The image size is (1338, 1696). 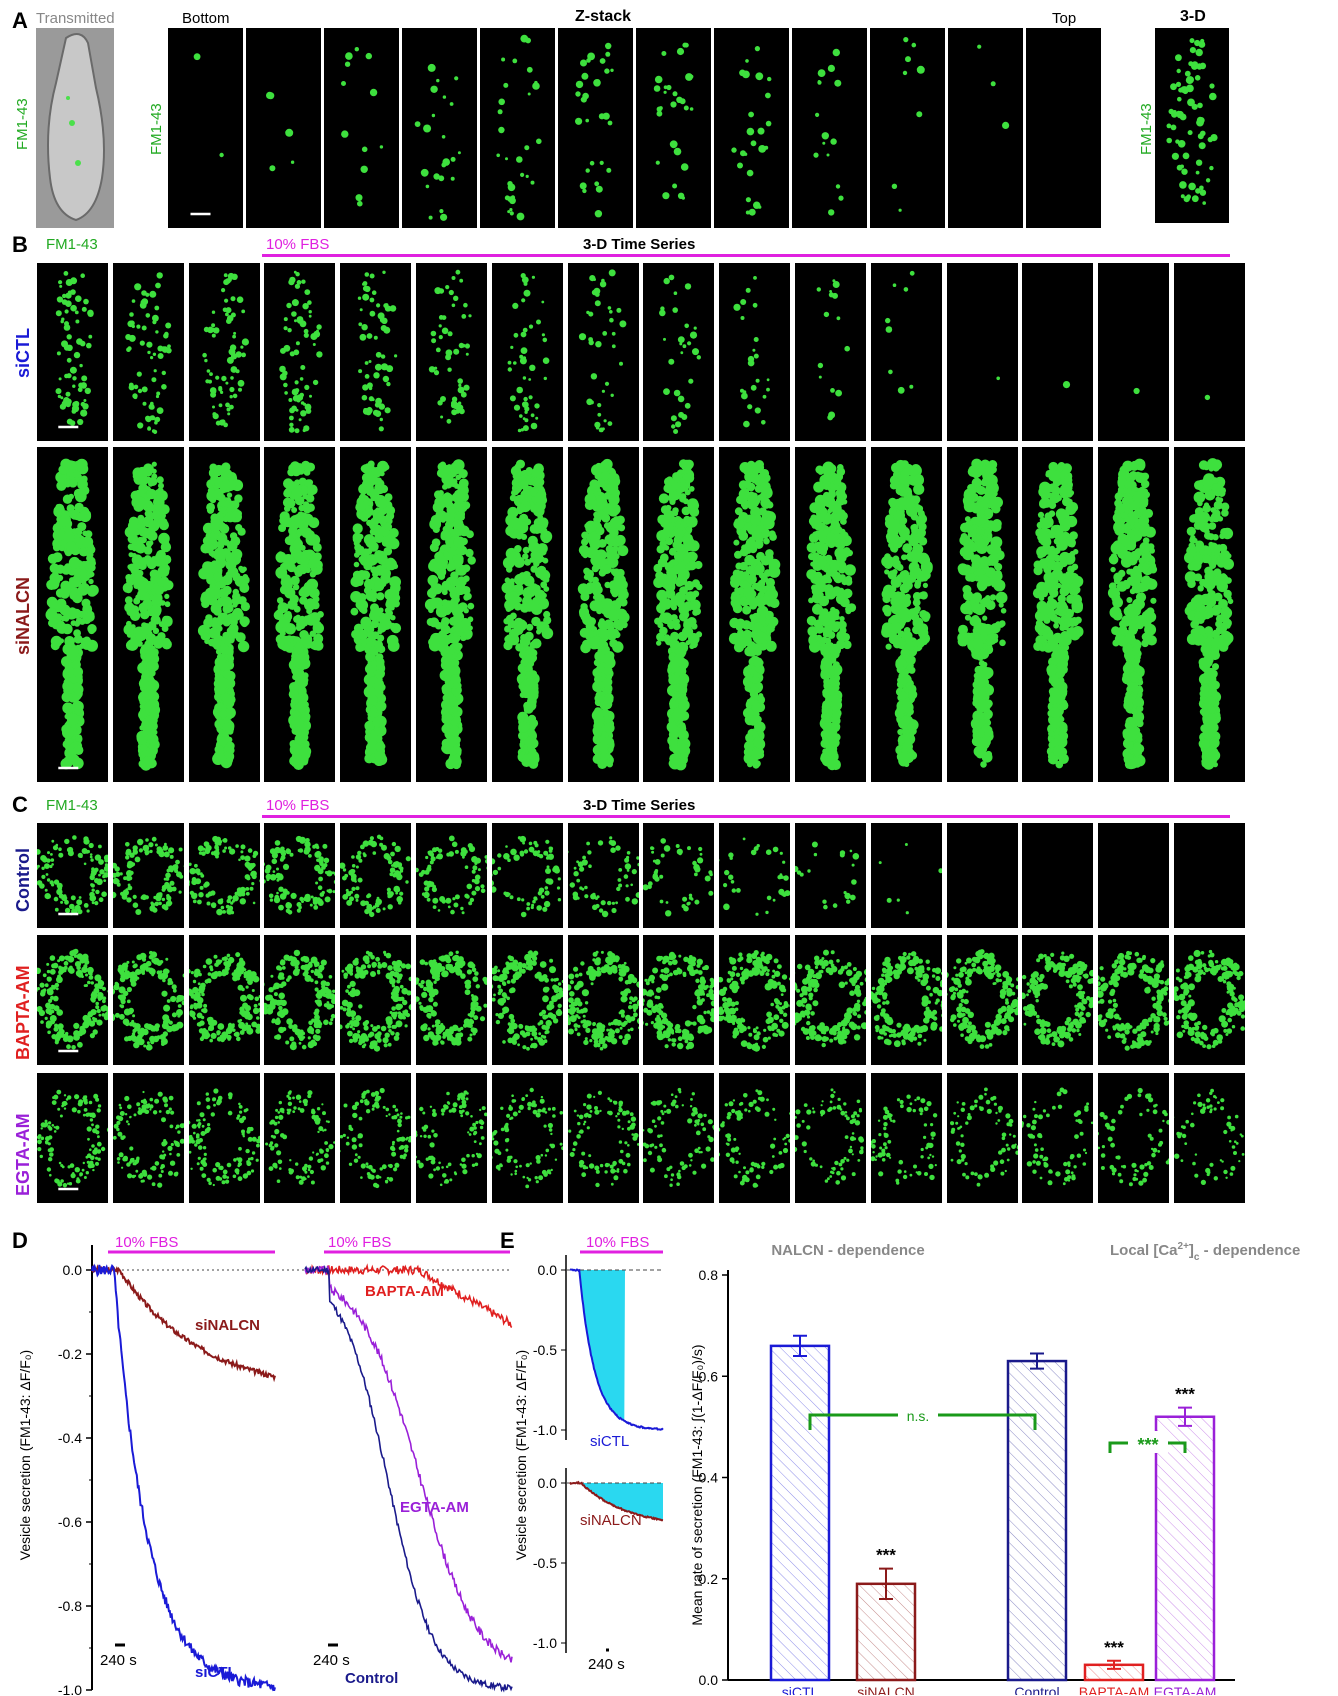 What do you see at coordinates (1114, 1647) in the screenshot?
I see `significance-bapta-am: ***` at bounding box center [1114, 1647].